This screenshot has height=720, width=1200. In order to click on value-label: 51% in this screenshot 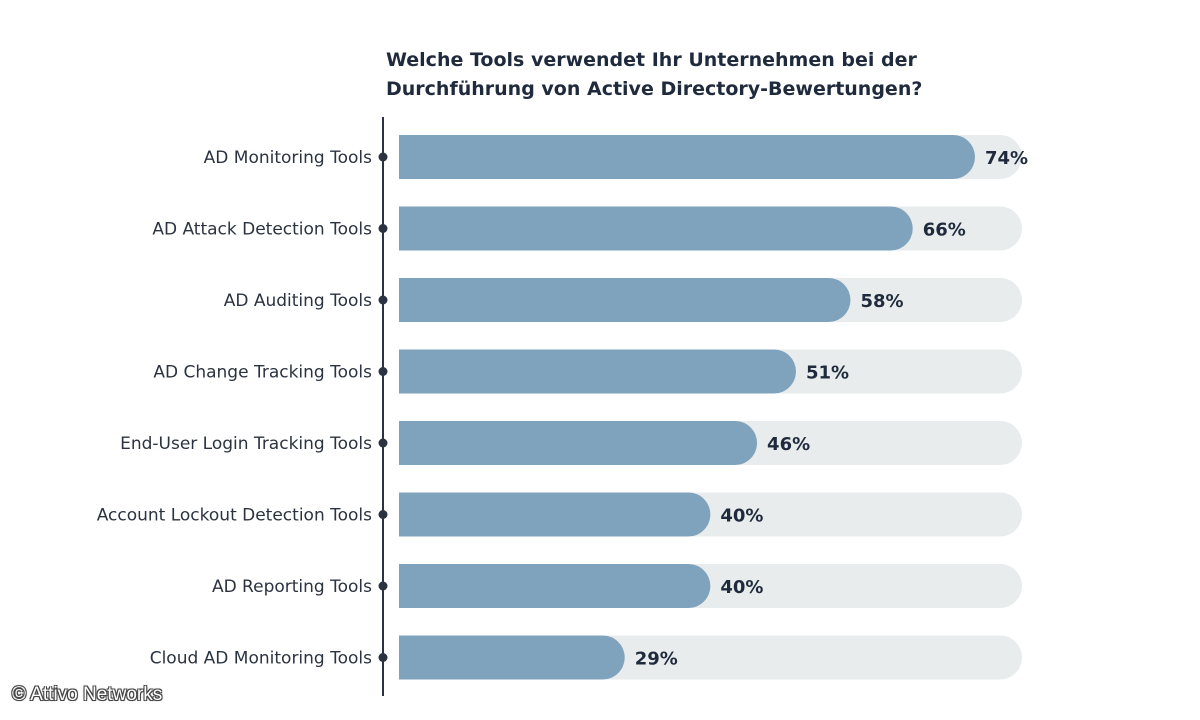, I will do `click(827, 373)`.